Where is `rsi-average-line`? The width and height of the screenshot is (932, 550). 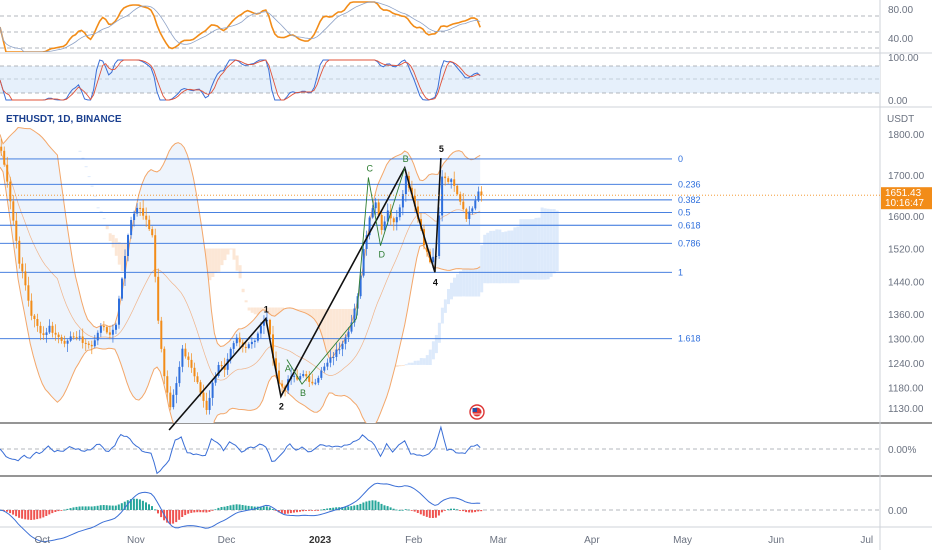
rsi-average-line is located at coordinates (240, 26).